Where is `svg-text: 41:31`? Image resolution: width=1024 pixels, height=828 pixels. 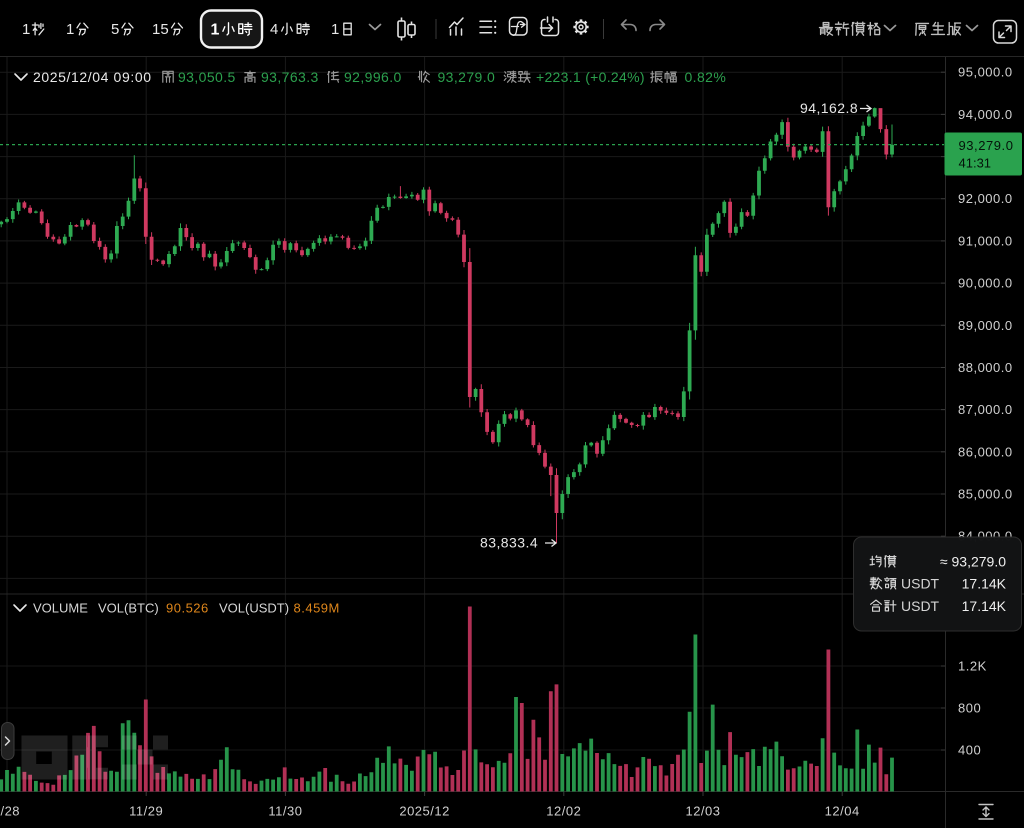 svg-text: 41:31 is located at coordinates (975, 163).